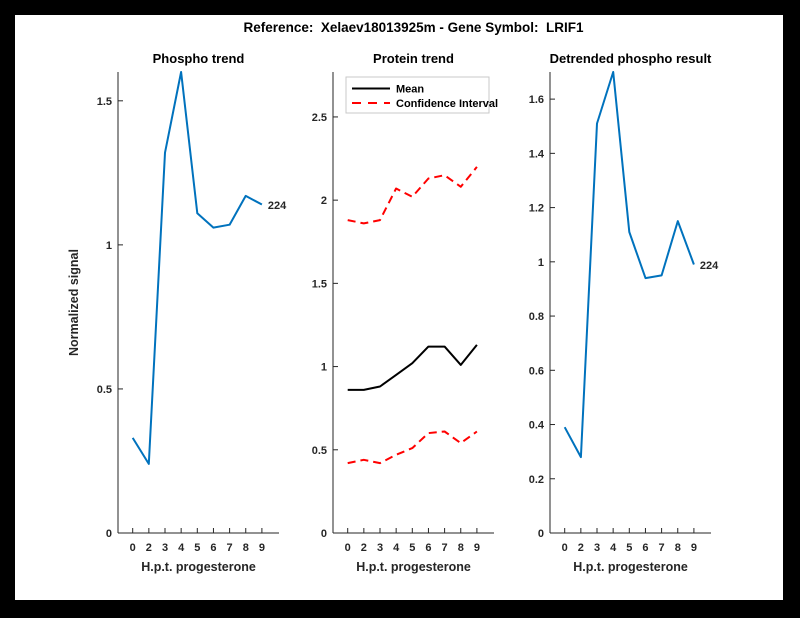 The height and width of the screenshot is (618, 800). Describe the element at coordinates (410, 90) in the screenshot. I see `legend-entry-label: Mean` at that location.